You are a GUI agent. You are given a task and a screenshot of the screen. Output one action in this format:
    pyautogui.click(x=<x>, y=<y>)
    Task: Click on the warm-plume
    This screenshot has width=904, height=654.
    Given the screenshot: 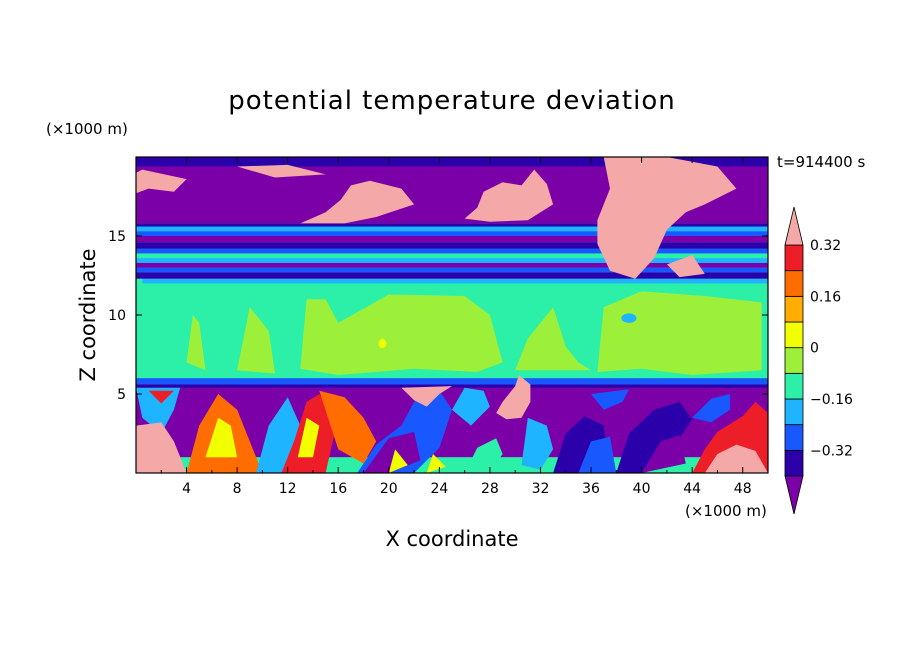 What is the action you would take?
    pyautogui.click(x=667, y=218)
    